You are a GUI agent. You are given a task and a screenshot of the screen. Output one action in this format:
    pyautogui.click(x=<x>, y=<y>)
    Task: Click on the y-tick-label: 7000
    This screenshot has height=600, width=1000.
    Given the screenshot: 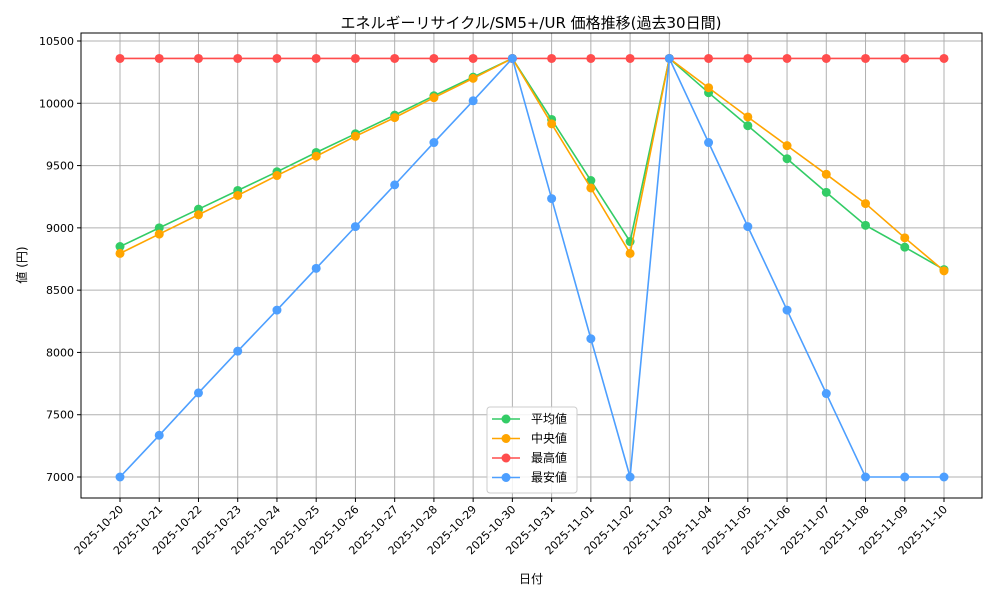 What is the action you would take?
    pyautogui.click(x=60, y=477)
    